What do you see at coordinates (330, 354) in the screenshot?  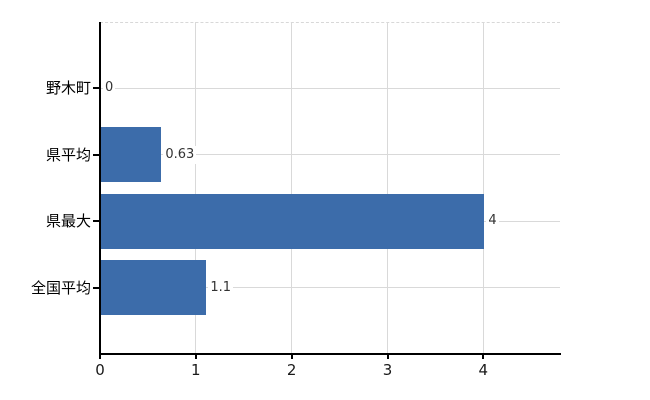 I see `x-axis-line` at bounding box center [330, 354].